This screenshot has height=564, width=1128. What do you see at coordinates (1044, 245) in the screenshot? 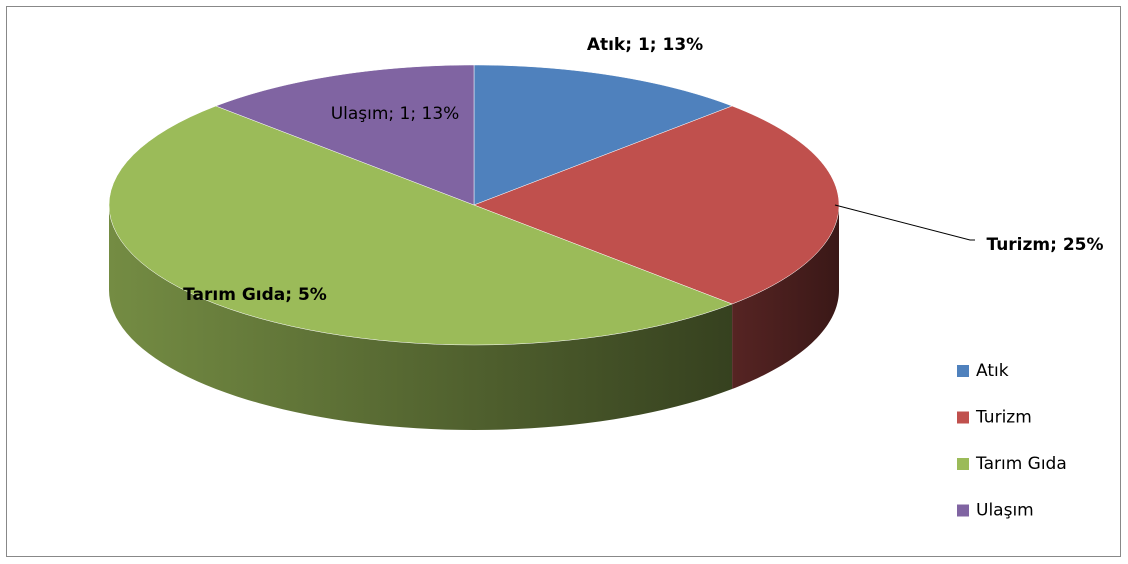
I see `data-label: Turizm; 25%` at bounding box center [1044, 245].